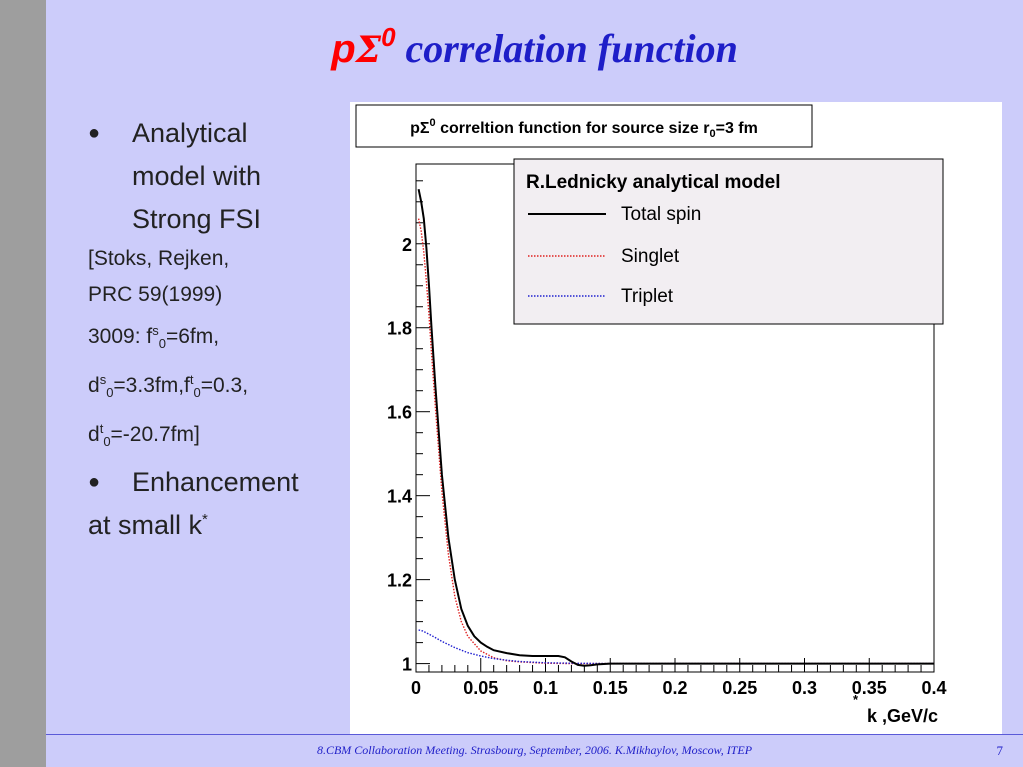 Image resolution: width=1023 pixels, height=767 pixels. What do you see at coordinates (343, 49) in the screenshot?
I see `title-p: p` at bounding box center [343, 49].